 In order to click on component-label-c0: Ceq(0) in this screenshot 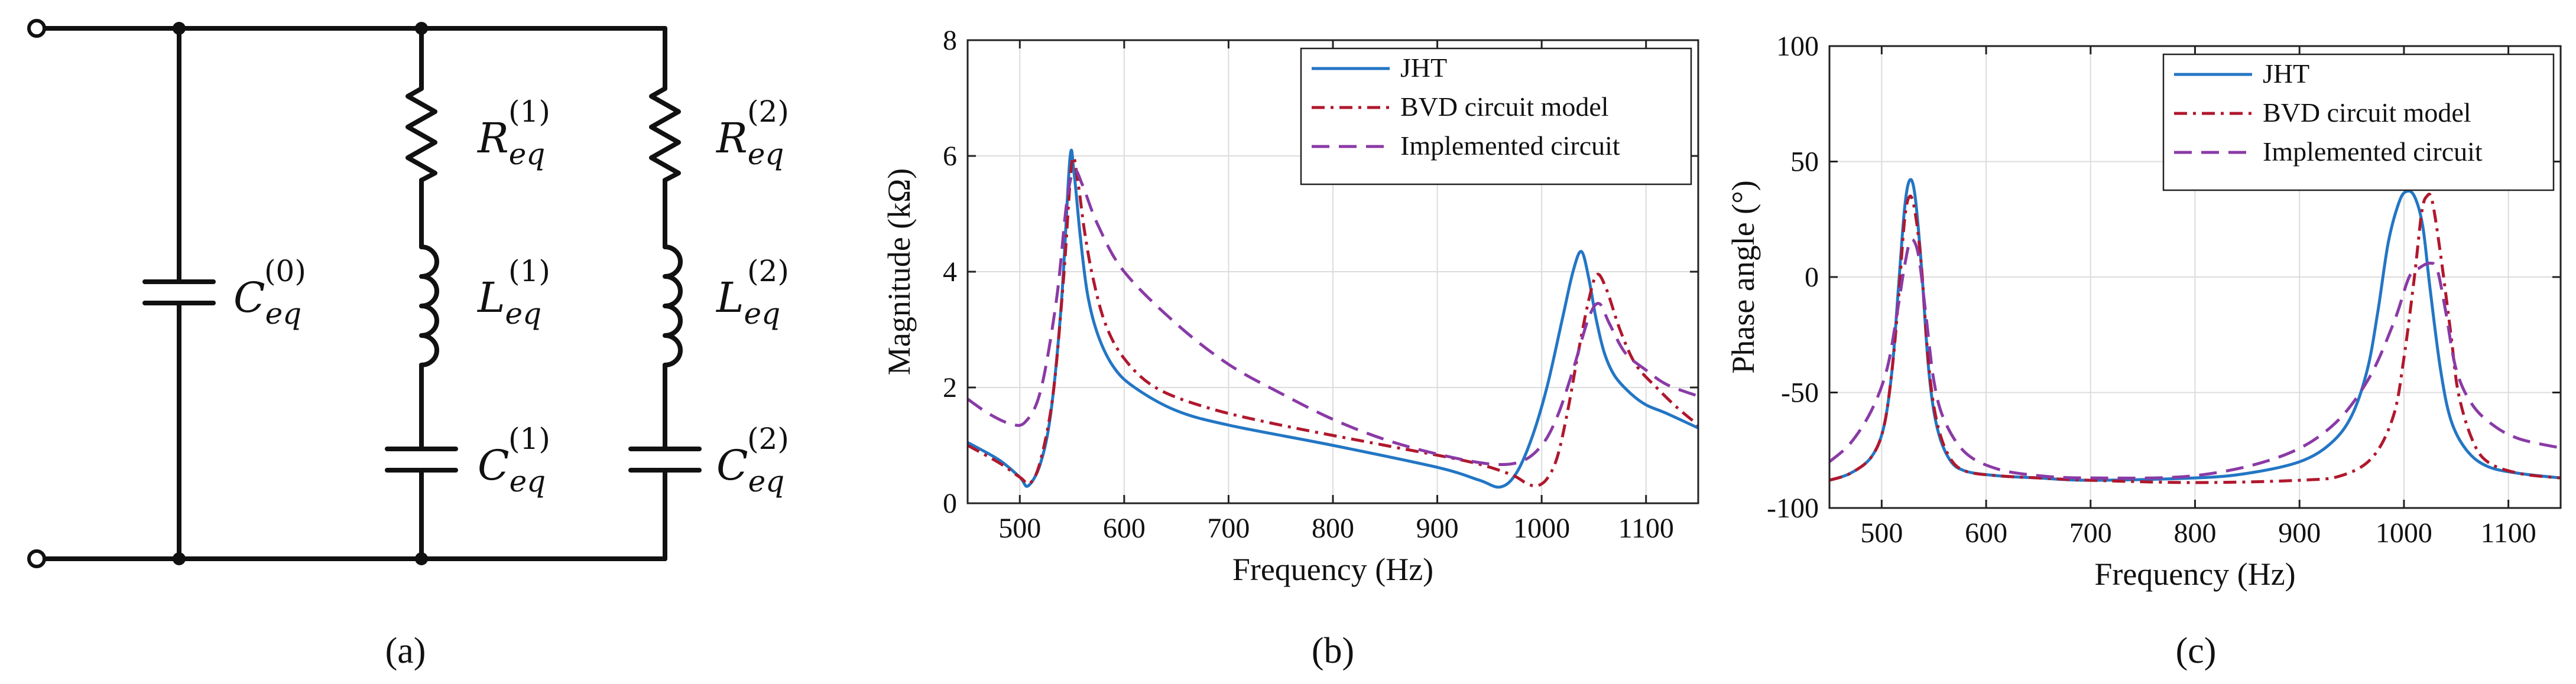, I will do `click(269, 292)`.